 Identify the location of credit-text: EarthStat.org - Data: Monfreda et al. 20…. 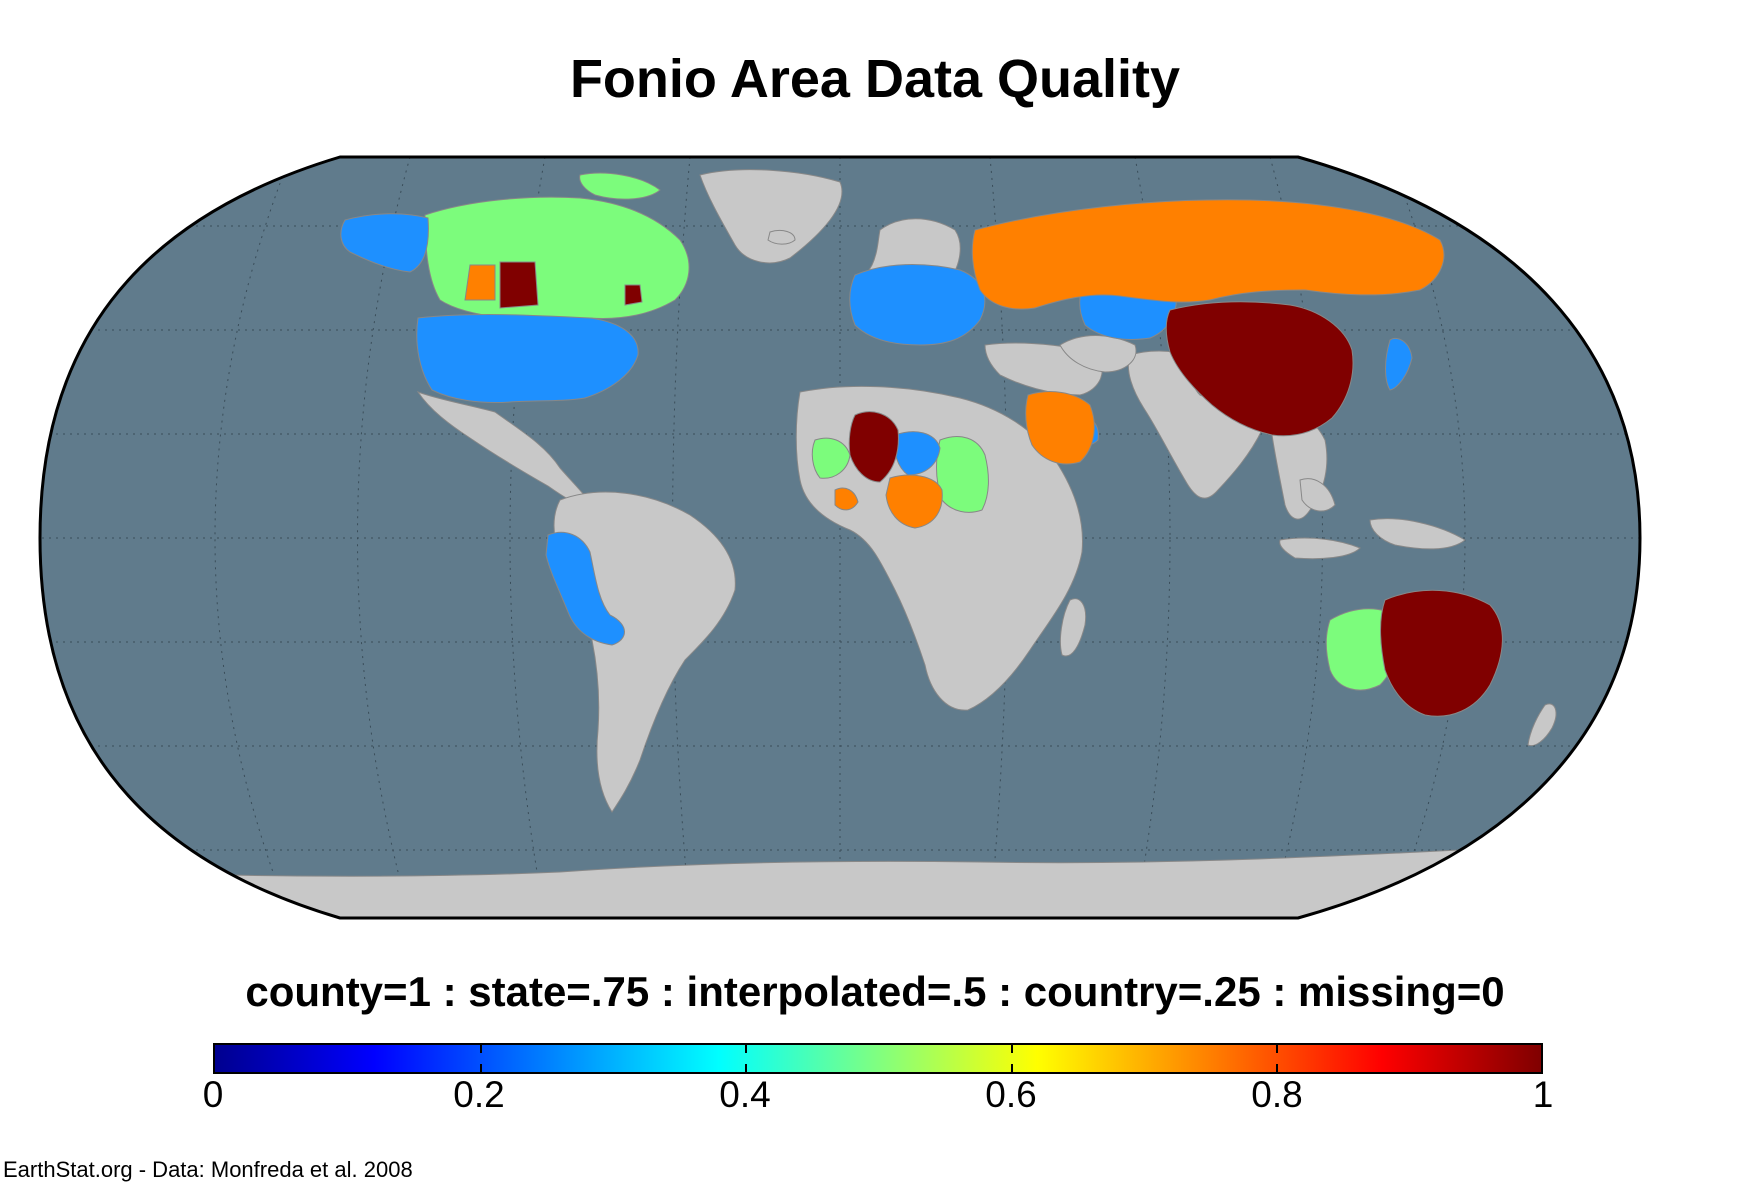
(208, 1169).